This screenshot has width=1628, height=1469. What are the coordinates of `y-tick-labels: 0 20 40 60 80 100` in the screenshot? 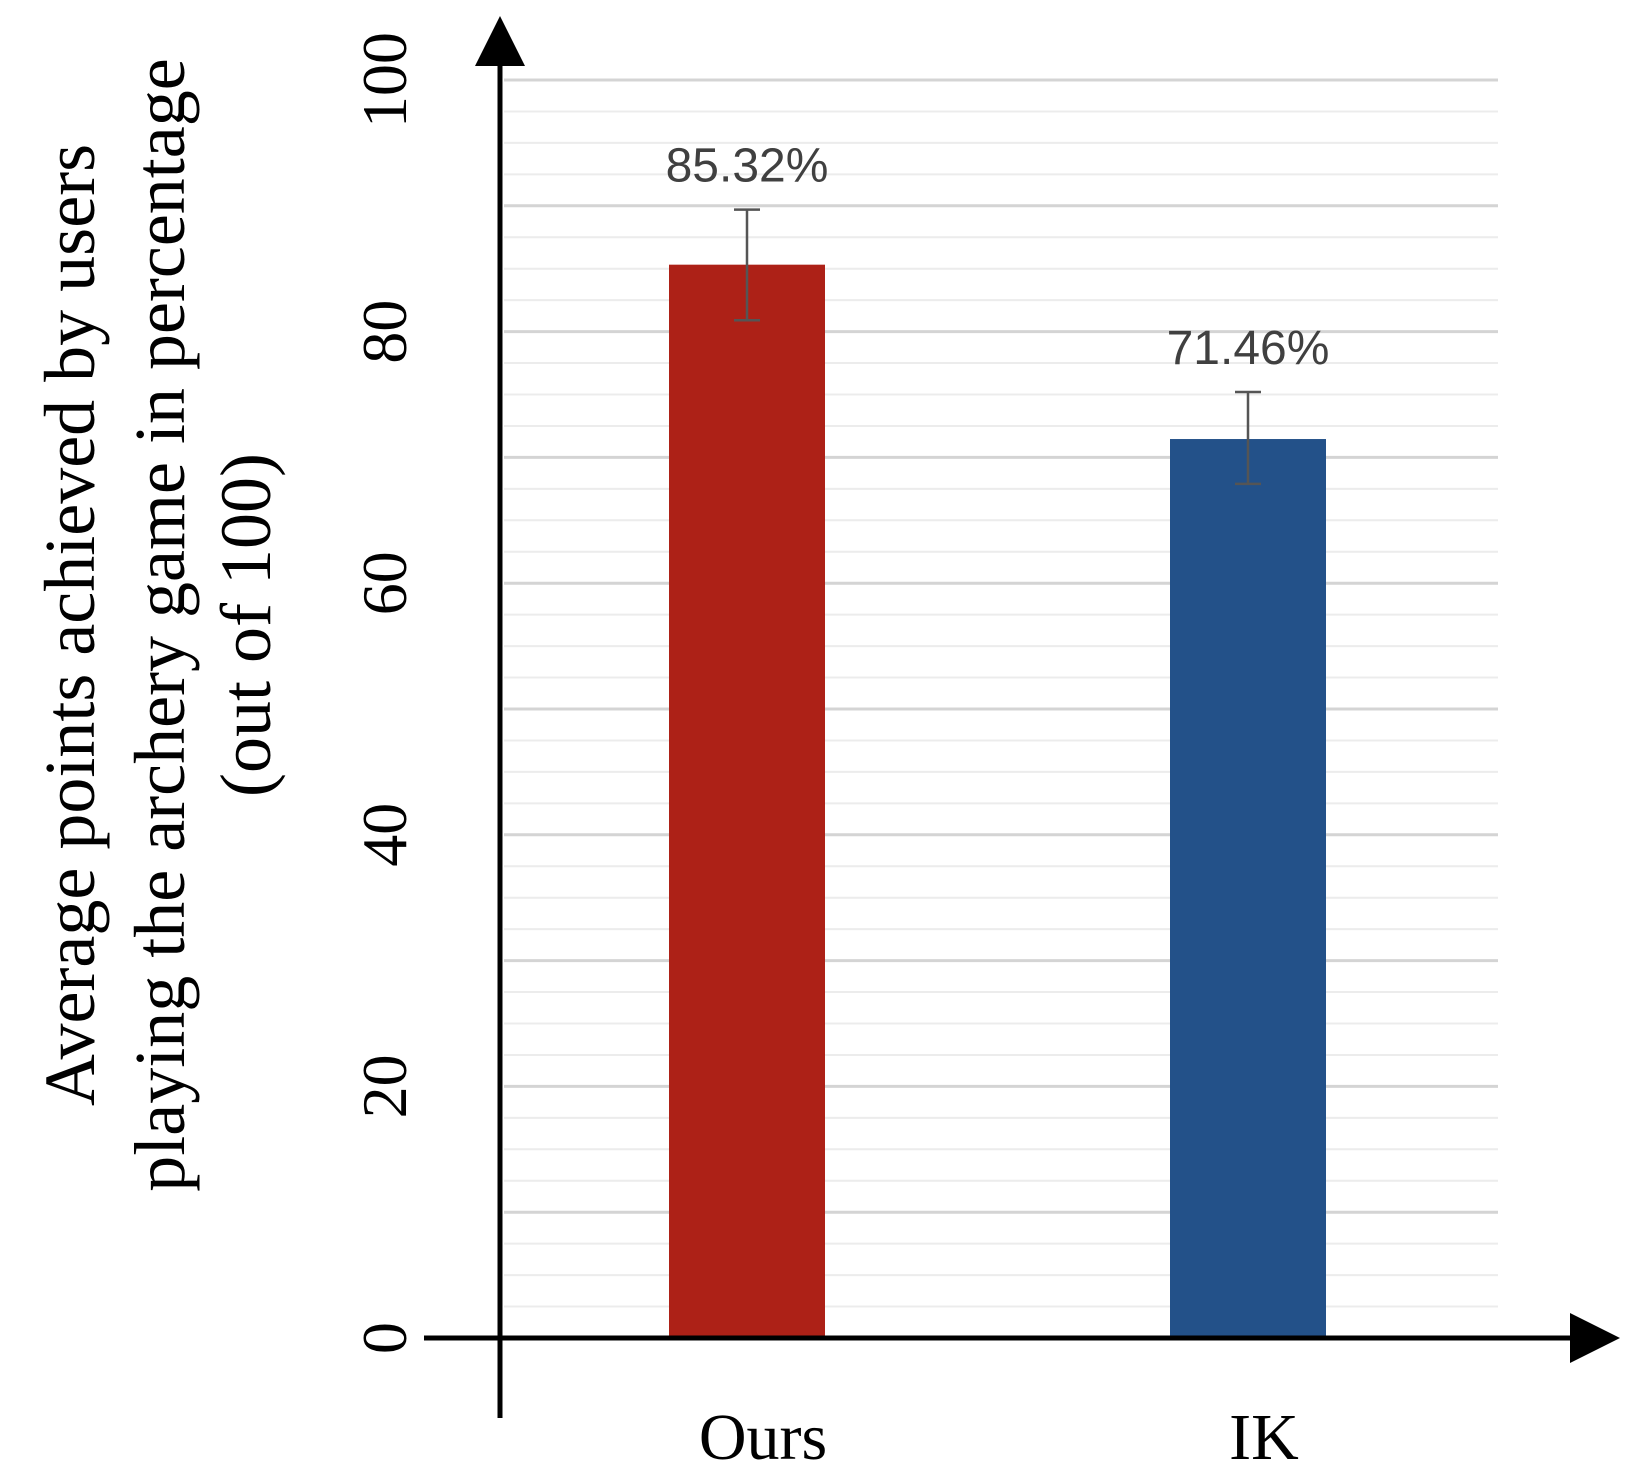 It's located at (384, 693).